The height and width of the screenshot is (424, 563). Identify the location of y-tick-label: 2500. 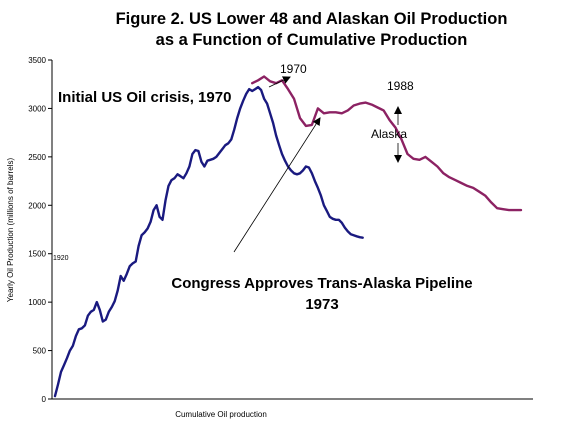
(37, 157).